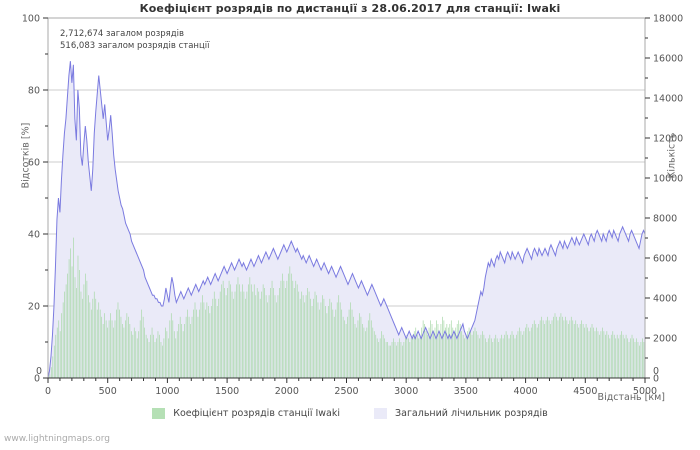  What do you see at coordinates (672, 155) in the screenshot?
I see `y-axis-label-right: Кількість` at bounding box center [672, 155].